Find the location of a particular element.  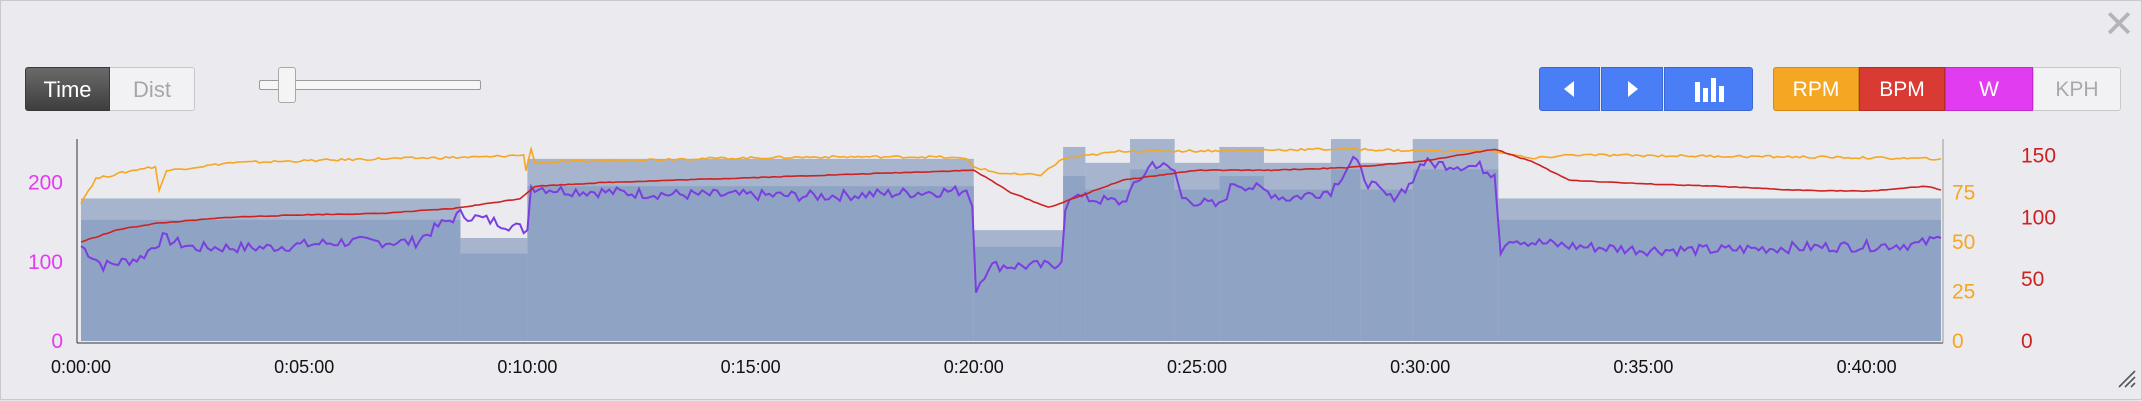

x-tick-label: 0:20:00 is located at coordinates (974, 367).